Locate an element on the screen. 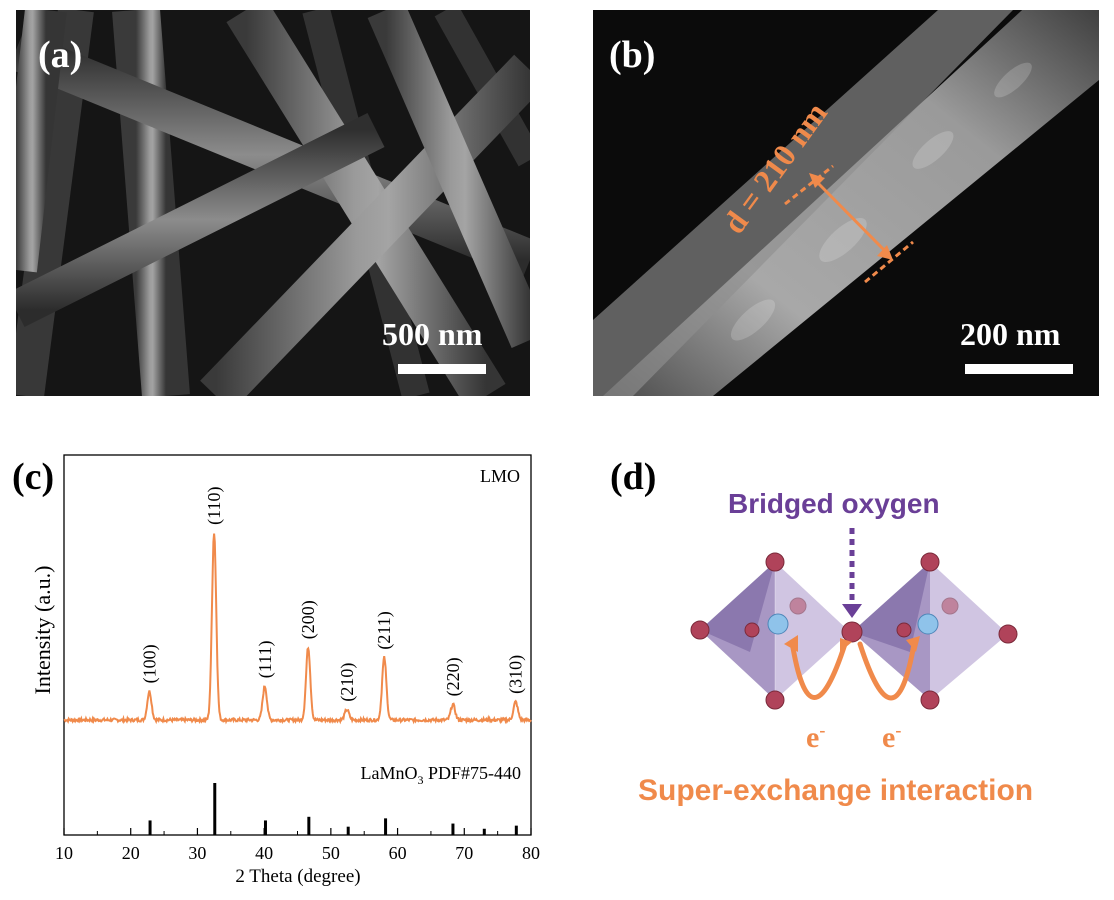  super-exchange-diagram is located at coordinates (854, 619).